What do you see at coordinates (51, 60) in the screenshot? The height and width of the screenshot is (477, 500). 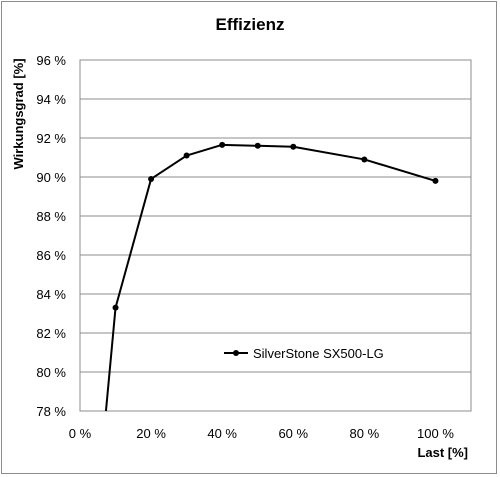 I see `y-tick-label: 96 %` at bounding box center [51, 60].